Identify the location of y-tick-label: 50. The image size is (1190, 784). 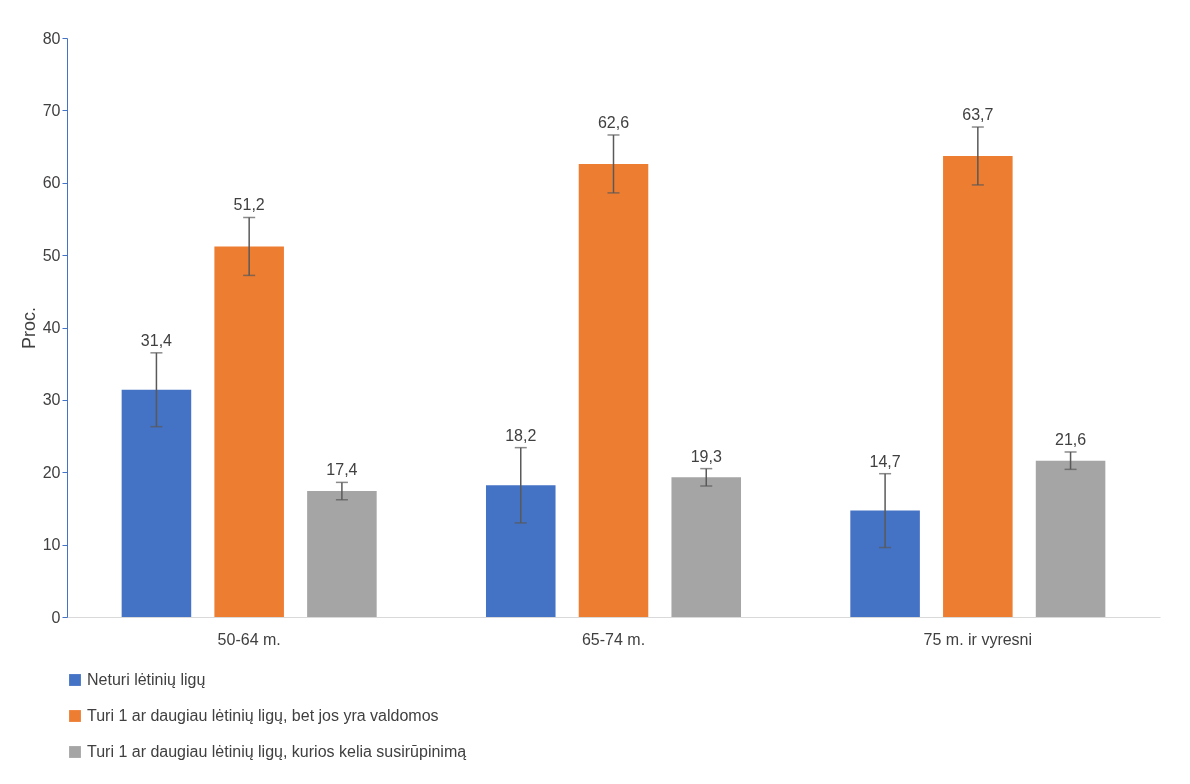
(51, 255).